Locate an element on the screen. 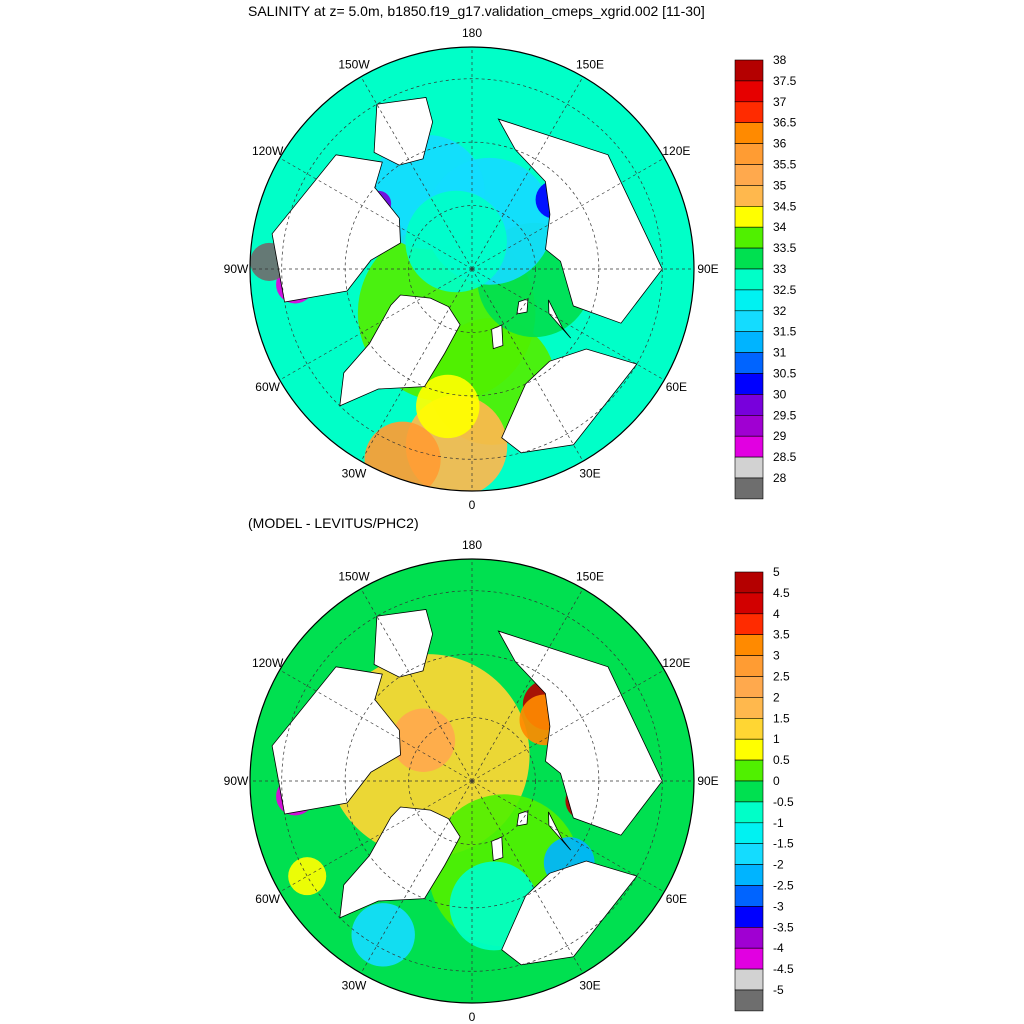  colorbar-label: 36 is located at coordinates (780, 144).